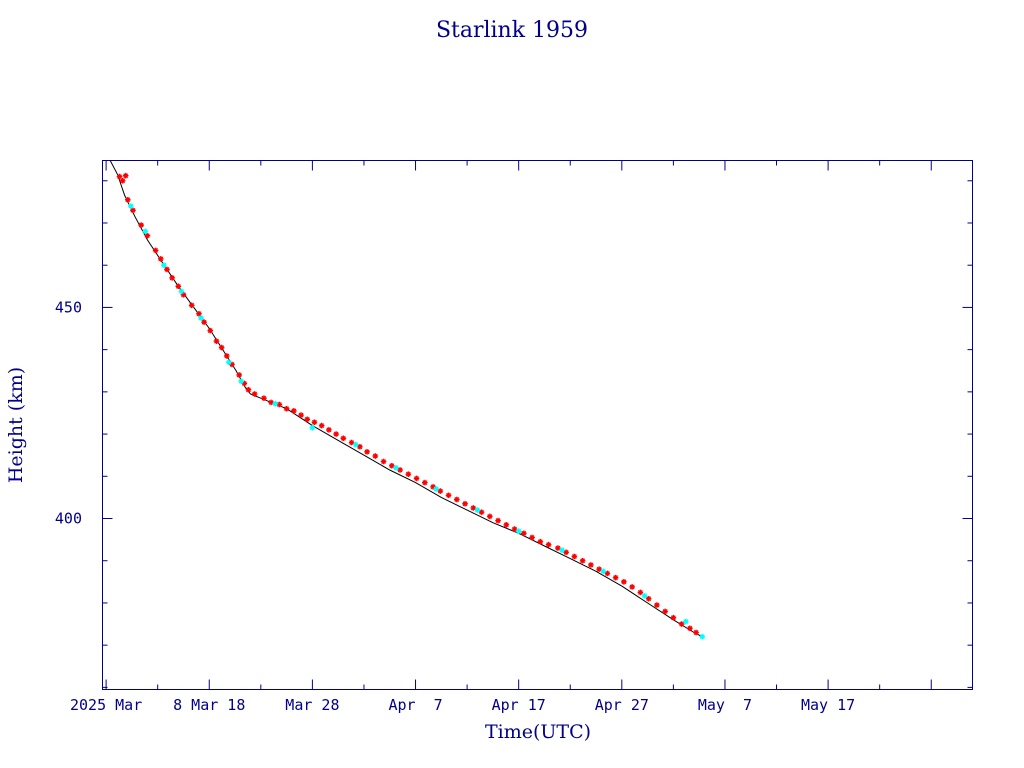  I want to click on y-tick-label: 400, so click(68, 519).